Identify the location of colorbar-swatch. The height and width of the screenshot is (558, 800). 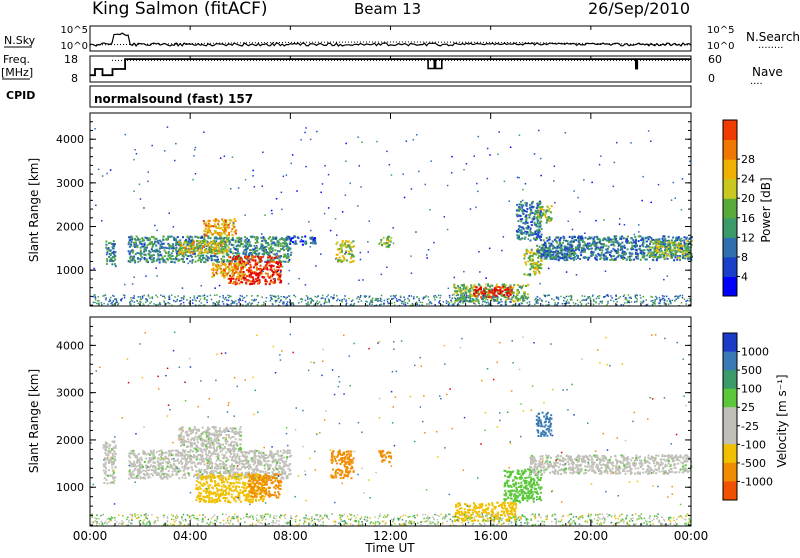
(730, 247).